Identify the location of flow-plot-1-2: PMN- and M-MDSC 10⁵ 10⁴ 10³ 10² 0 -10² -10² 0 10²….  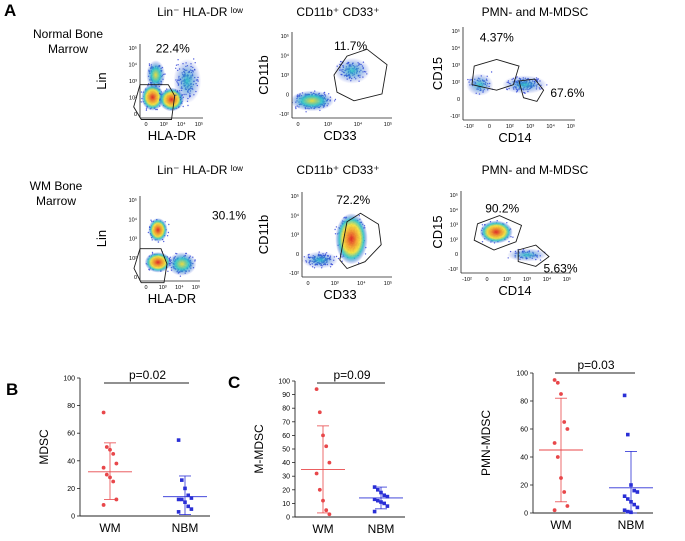
(509, 230).